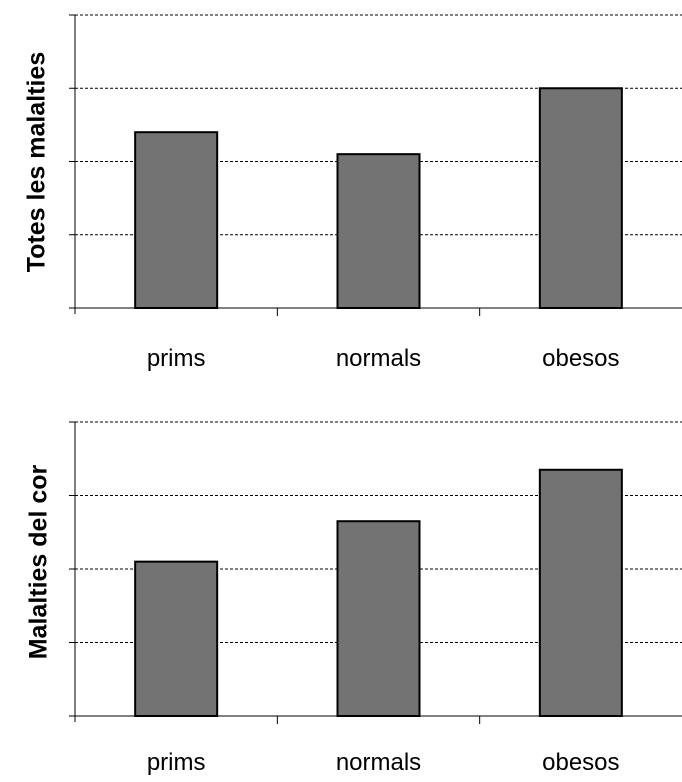  What do you see at coordinates (37, 162) in the screenshot?
I see `y-axis-label: Totes les malalties` at bounding box center [37, 162].